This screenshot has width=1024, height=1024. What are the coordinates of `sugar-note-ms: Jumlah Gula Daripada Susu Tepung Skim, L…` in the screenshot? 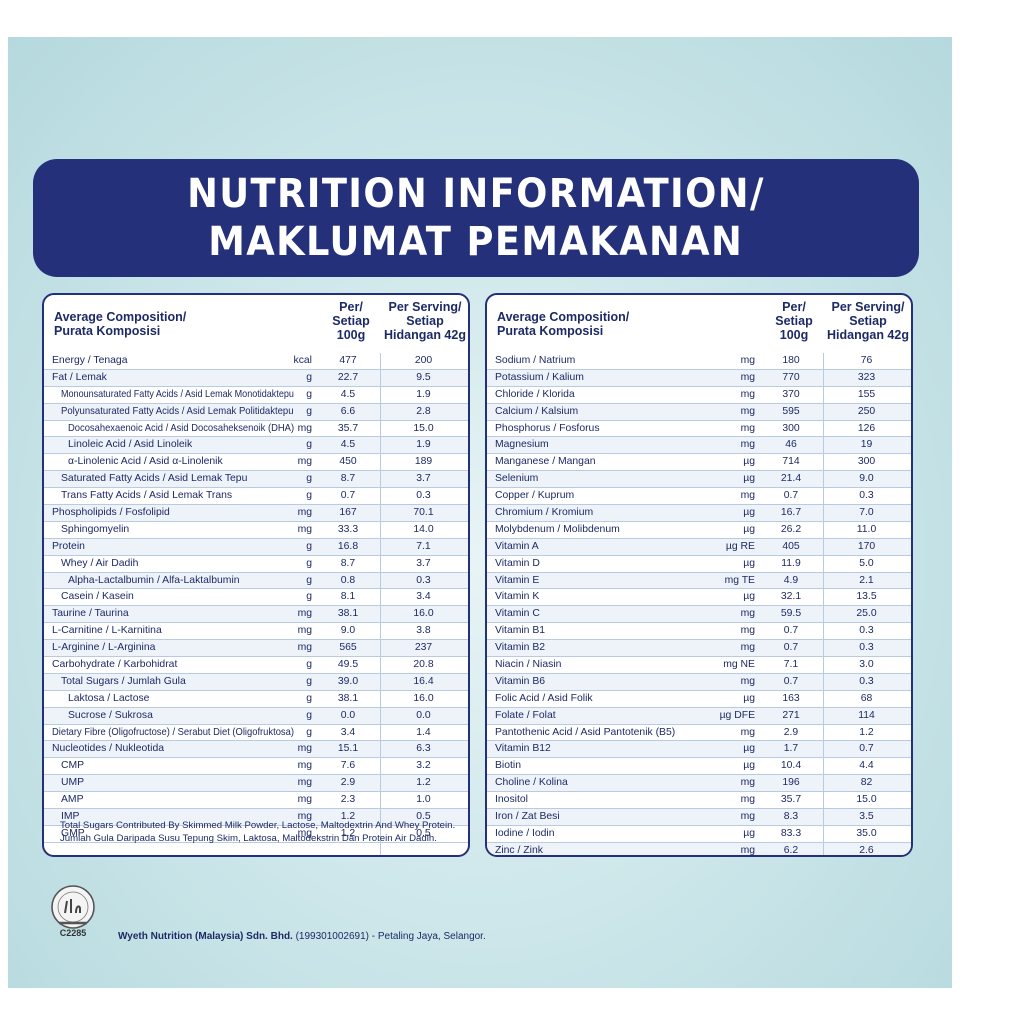 It's located at (248, 838).